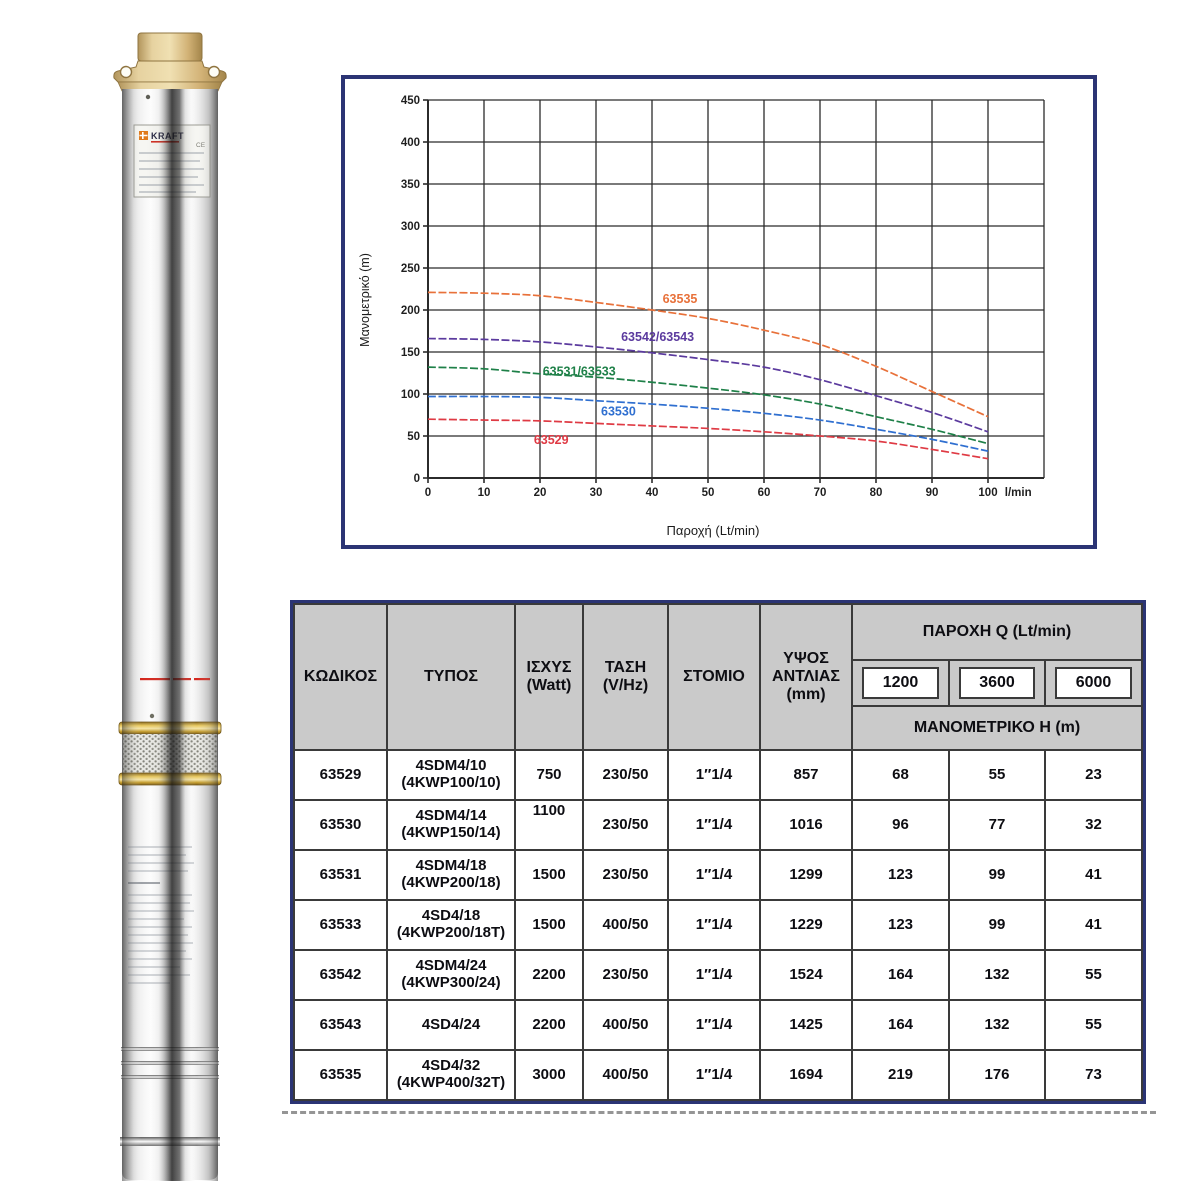 This screenshot has width=1200, height=1200. Describe the element at coordinates (1018, 493) in the screenshot. I see `svg-text: l/min` at that location.